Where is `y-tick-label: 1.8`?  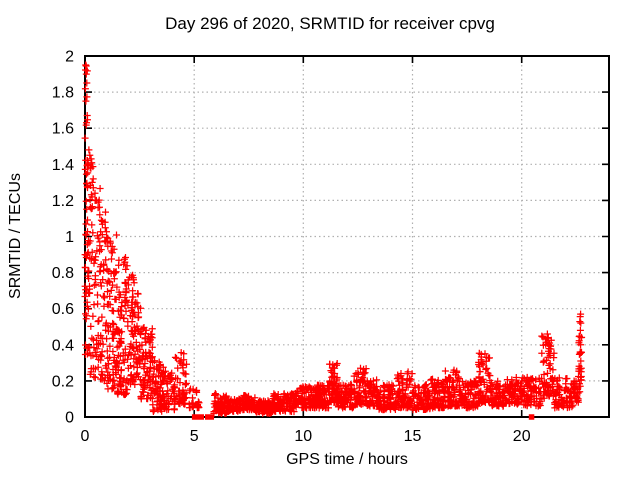 y-tick-label: 1.8 is located at coordinates (63, 93).